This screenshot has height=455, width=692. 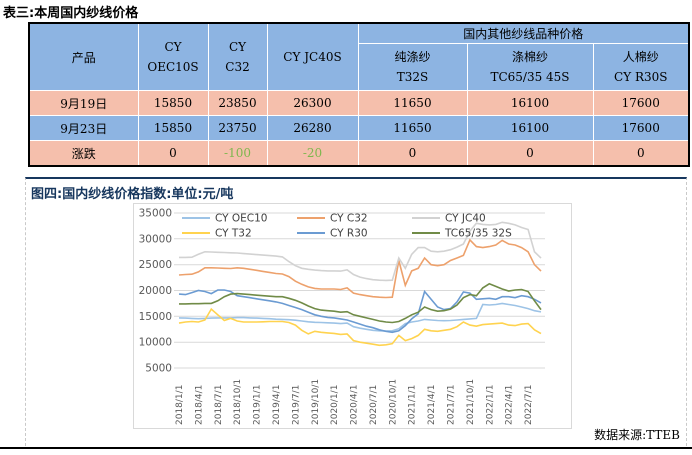 I want to click on table-row: 涨跌 0 -100 -20 0 0 0, so click(x=359, y=153).